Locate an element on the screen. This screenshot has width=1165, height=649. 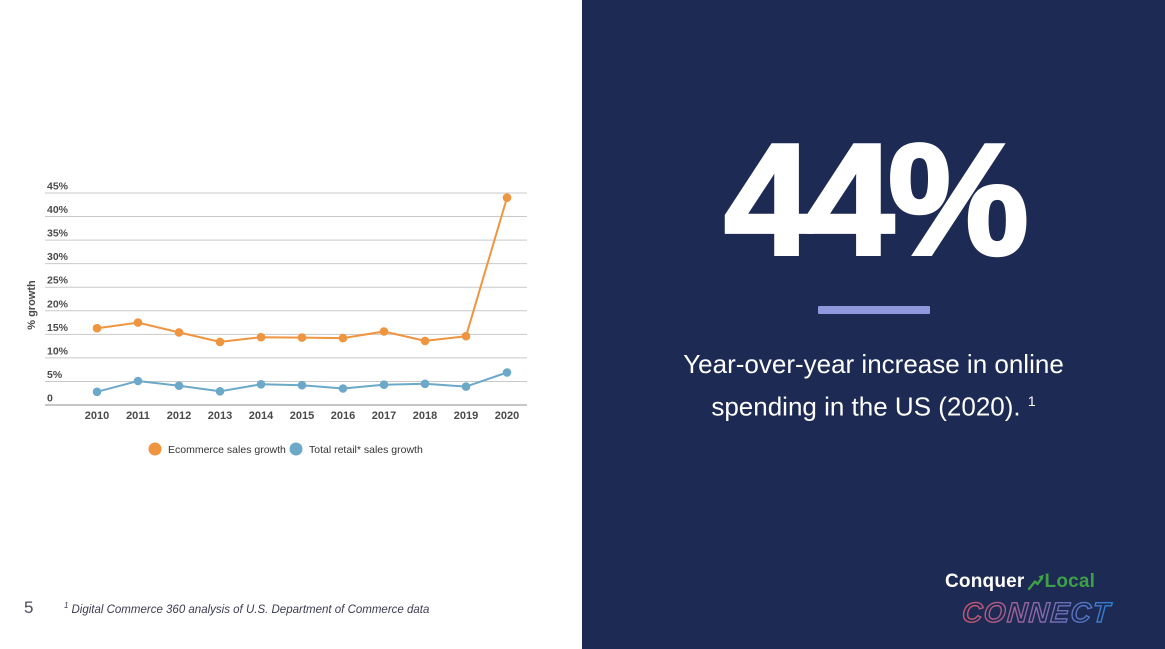
svg-text: 10% is located at coordinates (58, 351).